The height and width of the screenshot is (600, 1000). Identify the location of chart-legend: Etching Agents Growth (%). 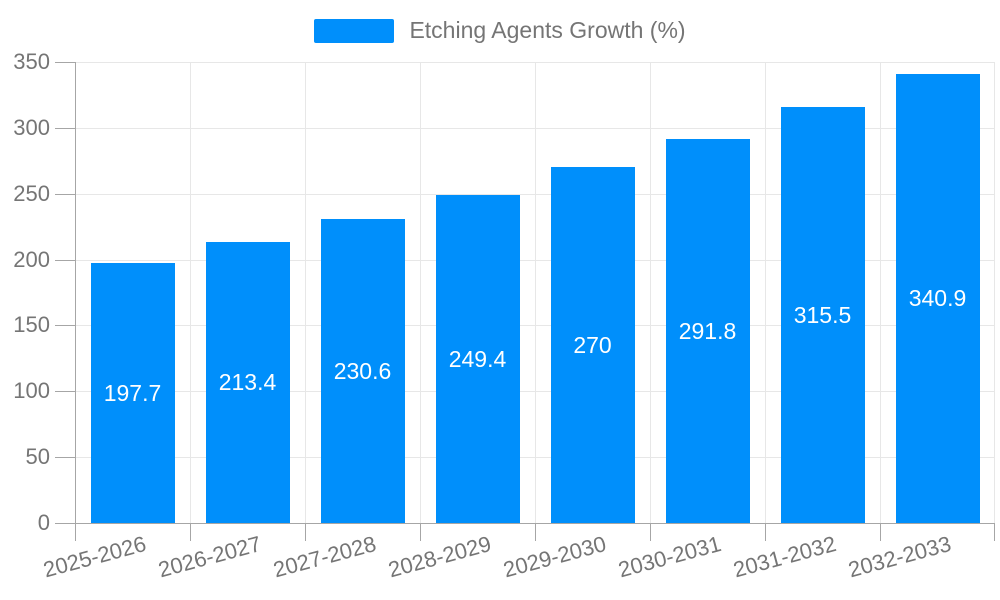
(500, 30).